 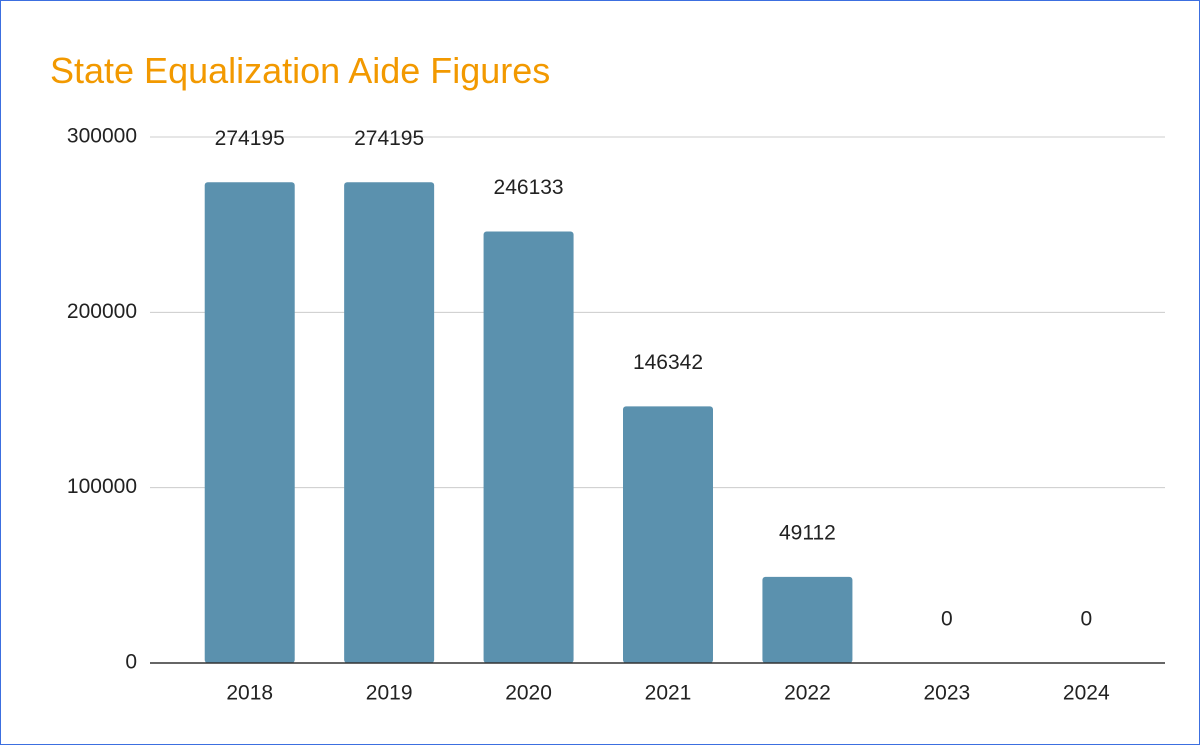 I want to click on x-tick-label: 2023, so click(x=946, y=693).